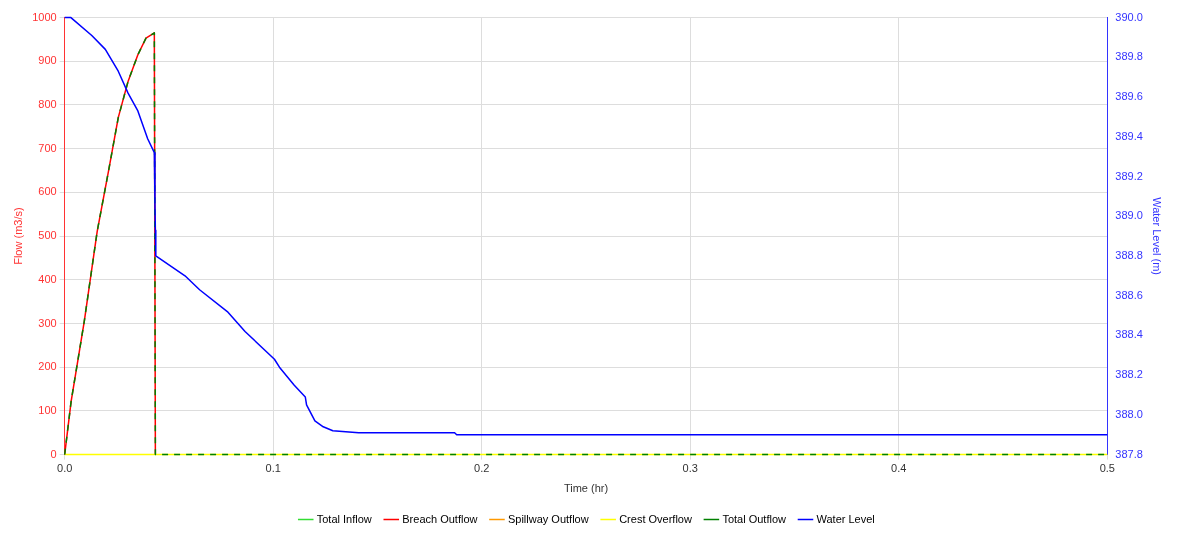 The width and height of the screenshot is (1179, 543). Describe the element at coordinates (47, 235) in the screenshot. I see `y-tick-label: 500` at that location.